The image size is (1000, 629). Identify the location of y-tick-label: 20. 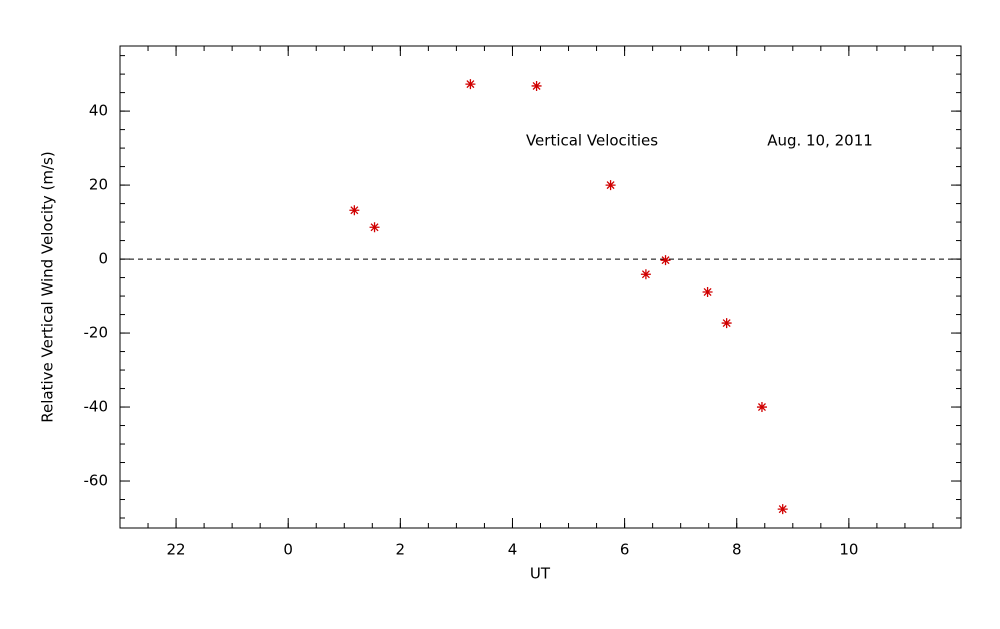
(98, 185).